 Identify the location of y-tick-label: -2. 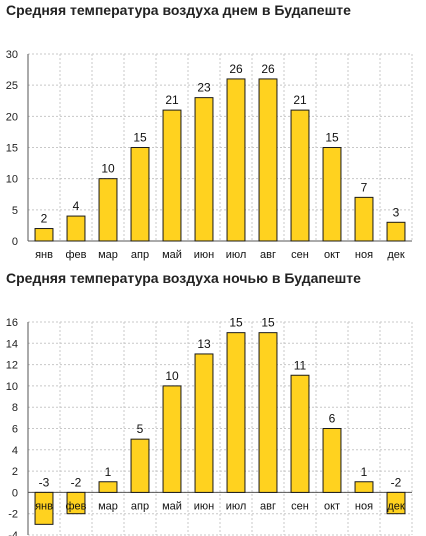
(13, 515).